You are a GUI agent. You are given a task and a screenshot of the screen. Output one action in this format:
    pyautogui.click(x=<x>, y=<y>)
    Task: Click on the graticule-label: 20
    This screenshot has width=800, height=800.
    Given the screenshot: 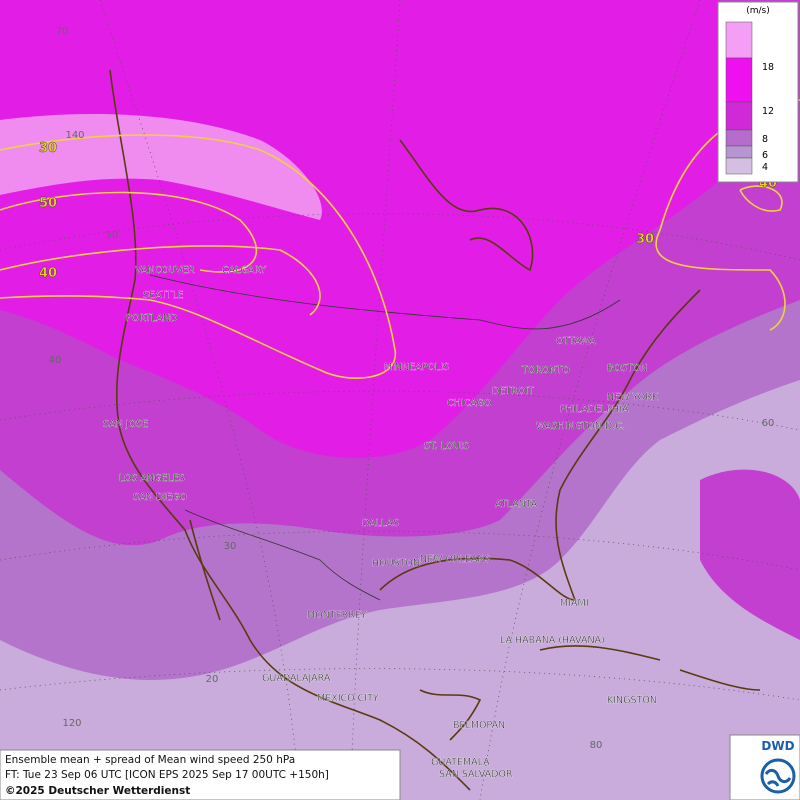 What is the action you would take?
    pyautogui.click(x=212, y=679)
    